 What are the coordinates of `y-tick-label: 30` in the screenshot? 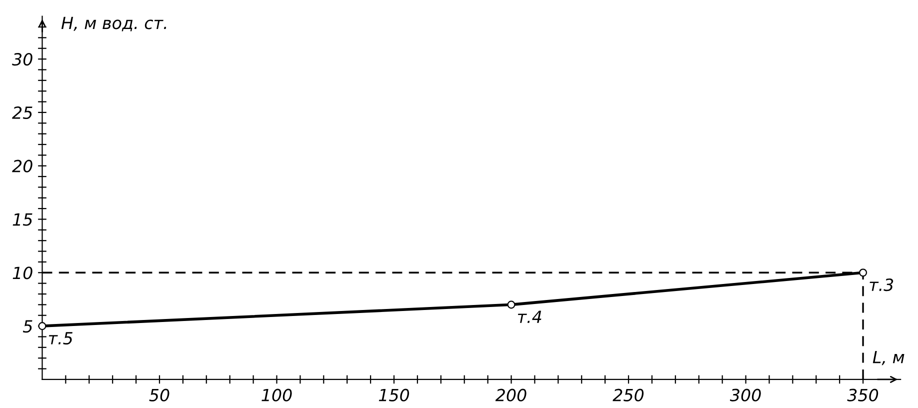 It's located at (22, 59).